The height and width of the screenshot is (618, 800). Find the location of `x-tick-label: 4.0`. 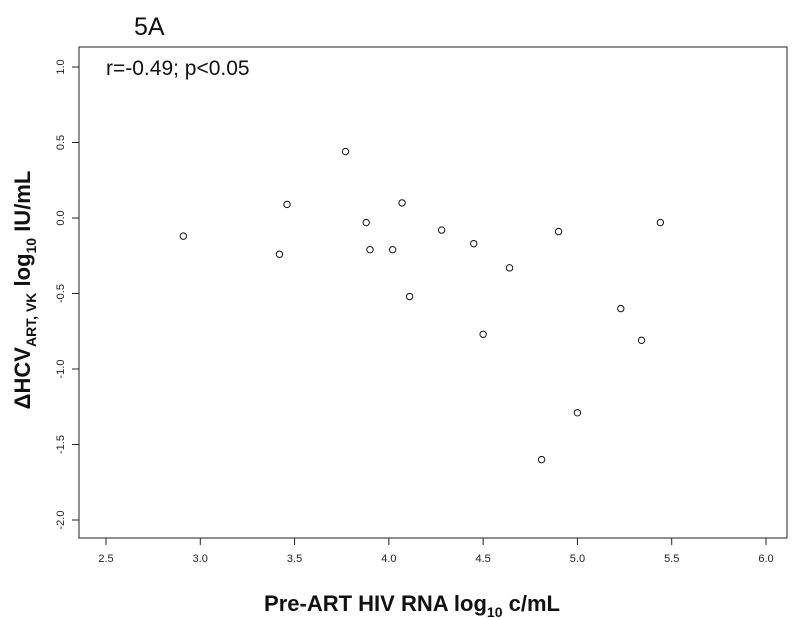

x-tick-label: 4.0 is located at coordinates (388, 559).